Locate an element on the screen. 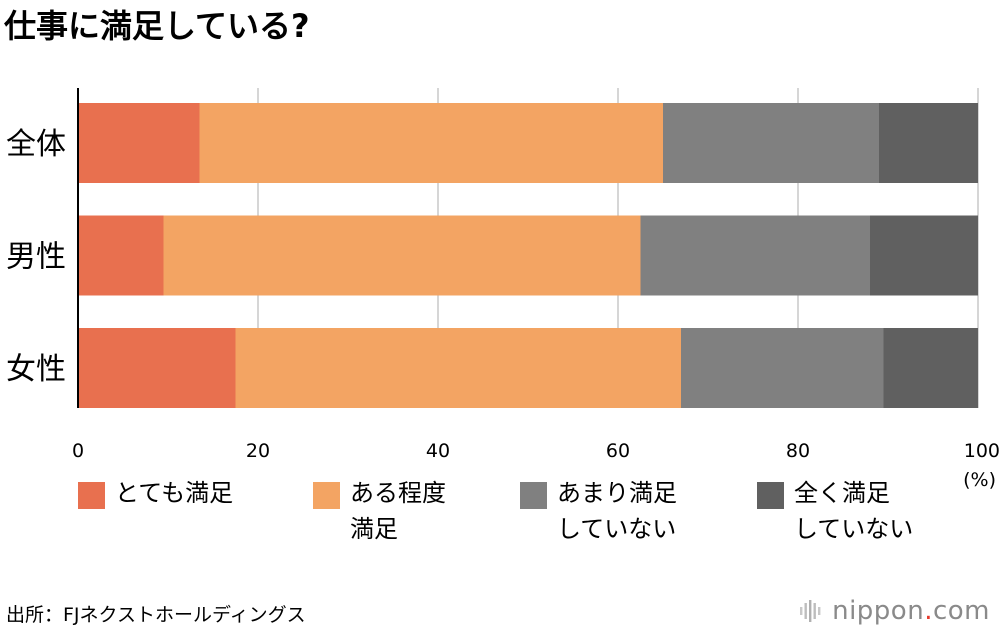 The height and width of the screenshot is (640, 1000). legend-item: 全く満足 していない is located at coordinates (835, 511).